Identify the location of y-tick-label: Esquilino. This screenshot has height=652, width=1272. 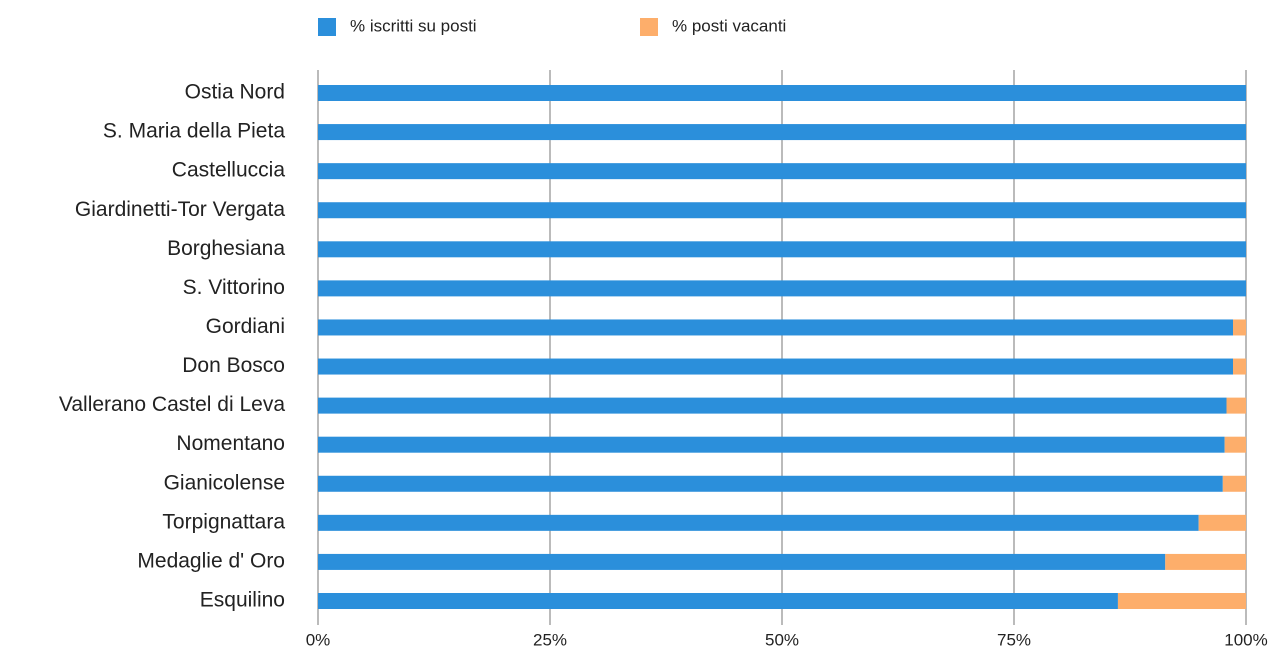
(242, 600).